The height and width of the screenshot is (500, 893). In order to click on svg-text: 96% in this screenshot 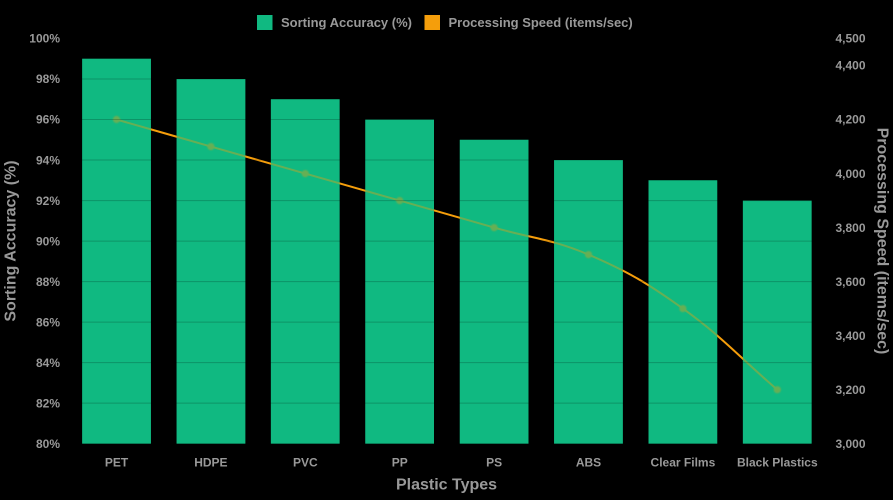, I will do `click(48, 120)`.